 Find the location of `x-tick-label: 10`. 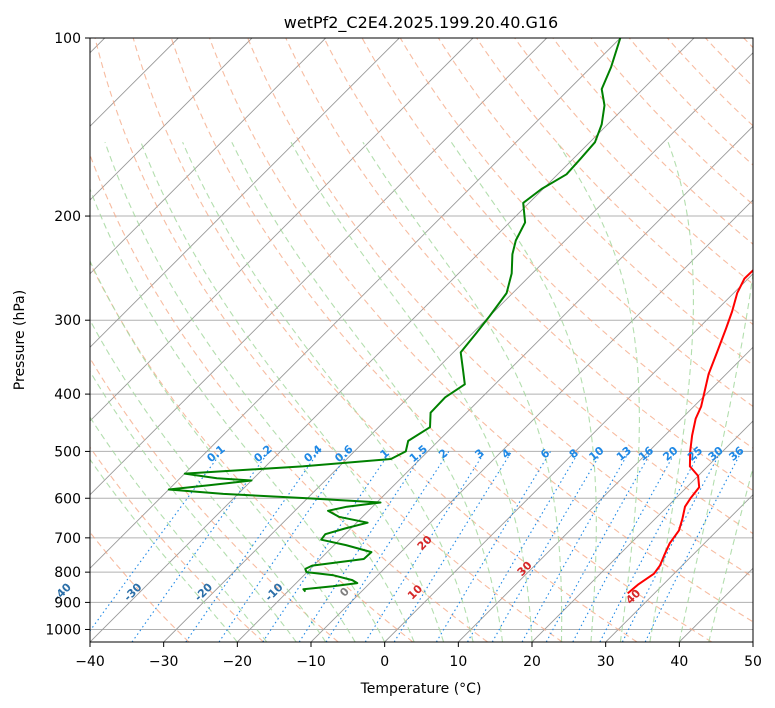

x-tick-label: 10 is located at coordinates (458, 662).